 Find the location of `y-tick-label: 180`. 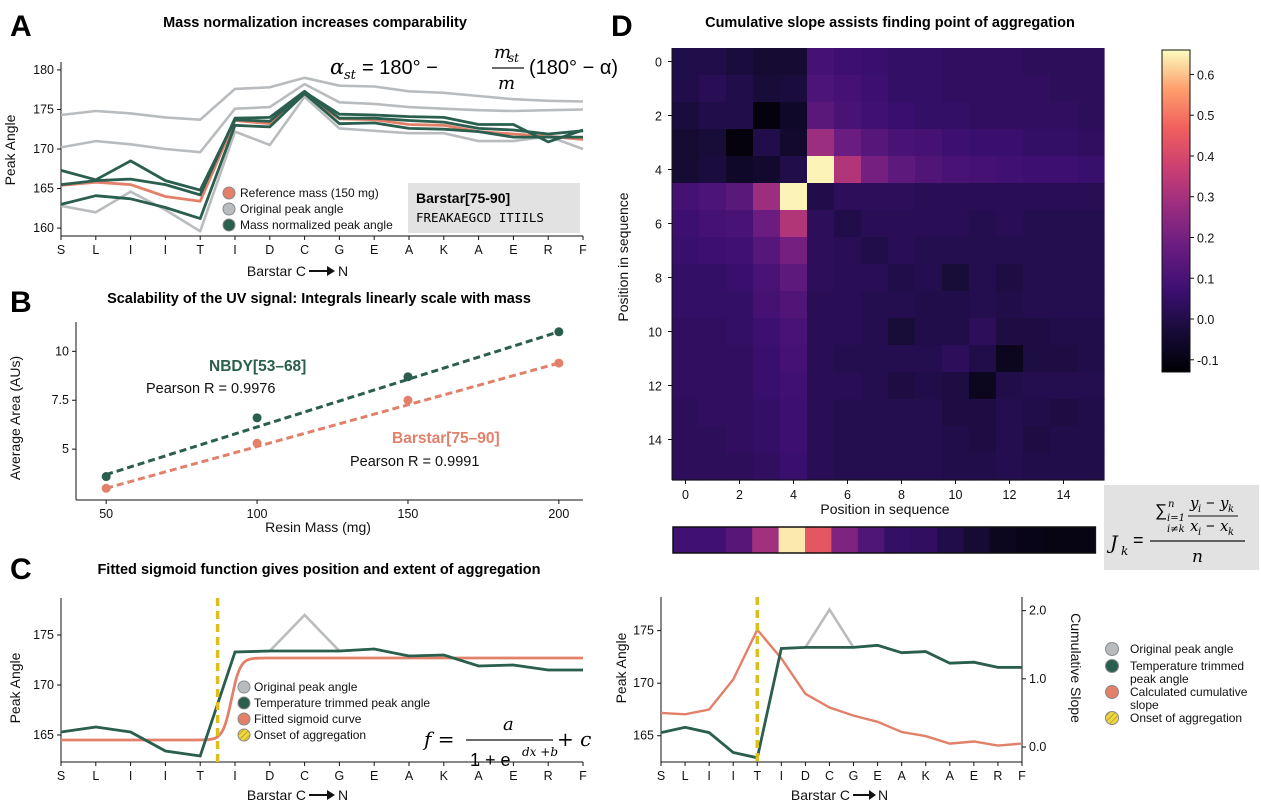

y-tick-label: 180 is located at coordinates (43, 70).